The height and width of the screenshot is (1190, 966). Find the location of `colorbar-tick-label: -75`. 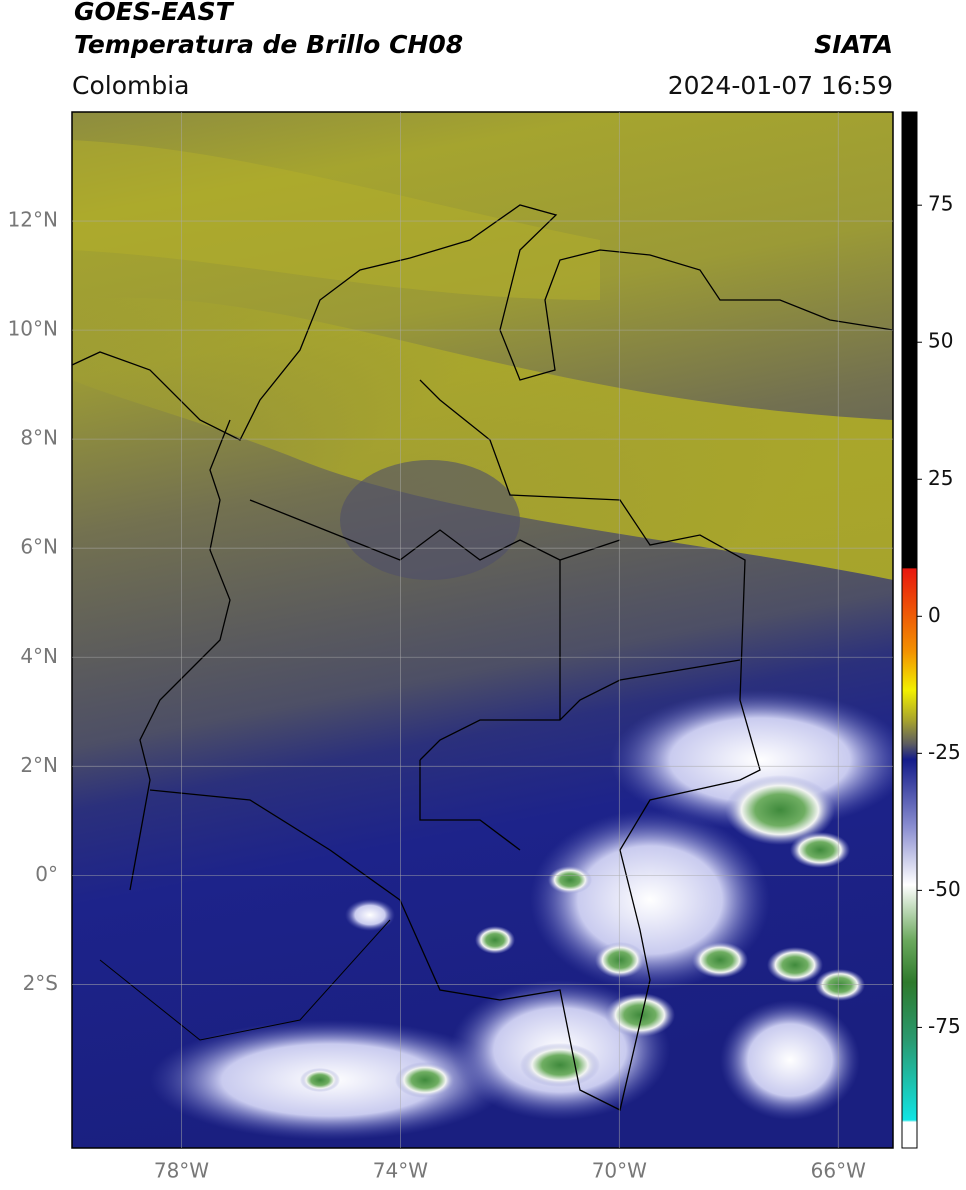

colorbar-tick-label: -75 is located at coordinates (944, 1026).